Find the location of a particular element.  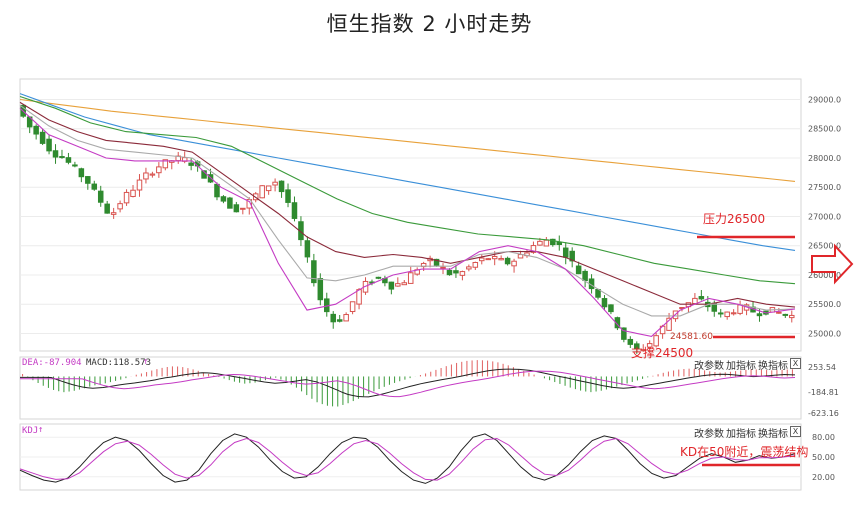

macd-ytick-label: 253.54 is located at coordinates (822, 367).